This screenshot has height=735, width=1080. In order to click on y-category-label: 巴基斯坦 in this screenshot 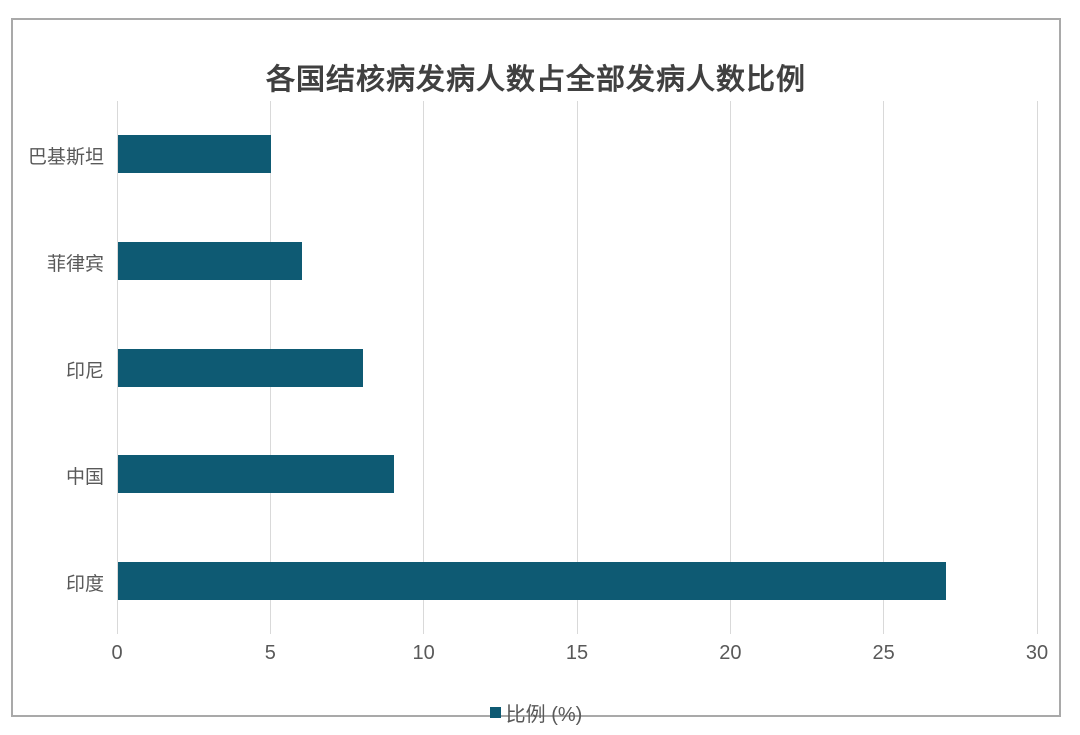, I will do `click(65, 158)`.